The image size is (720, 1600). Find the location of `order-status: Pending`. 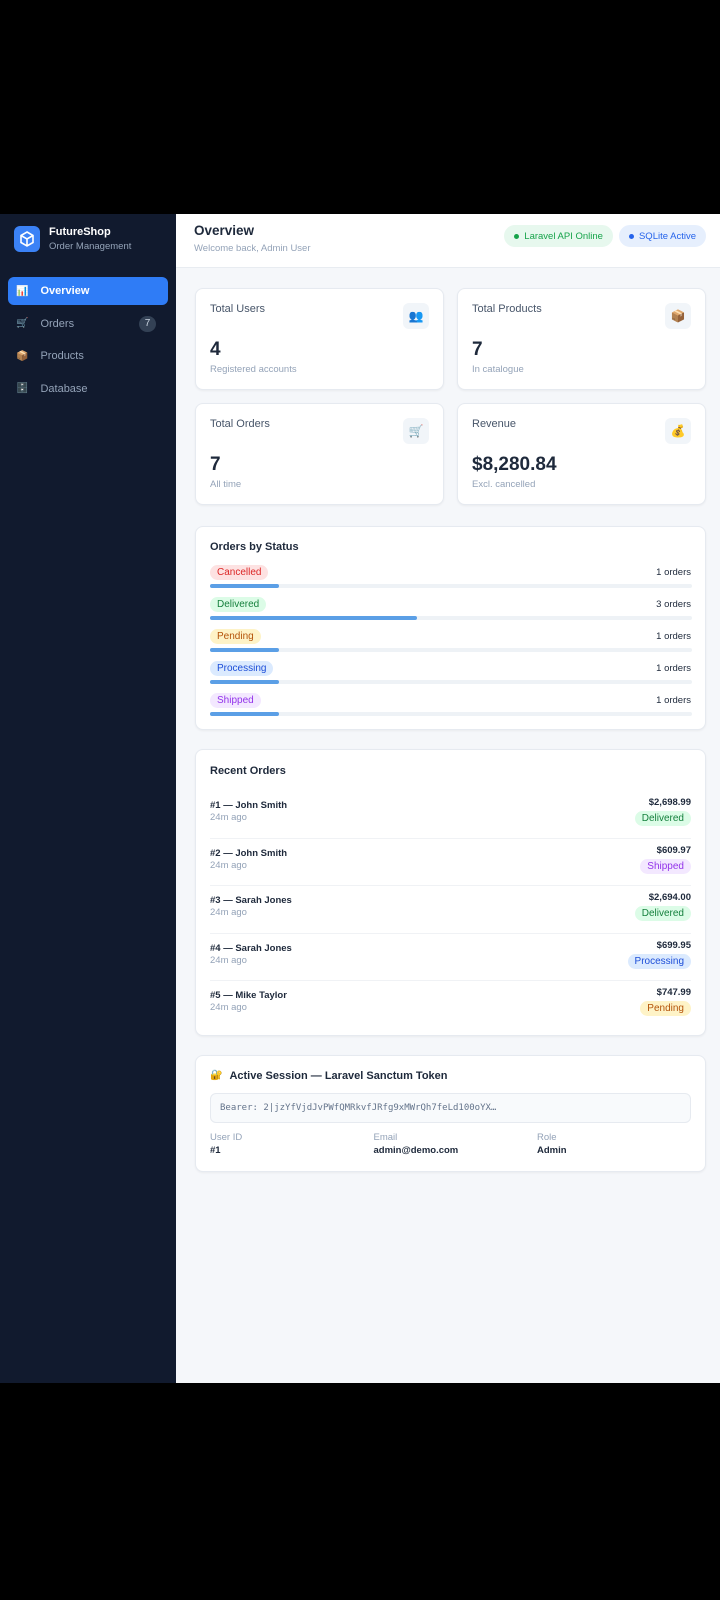

order-status: Pending is located at coordinates (665, 1008).